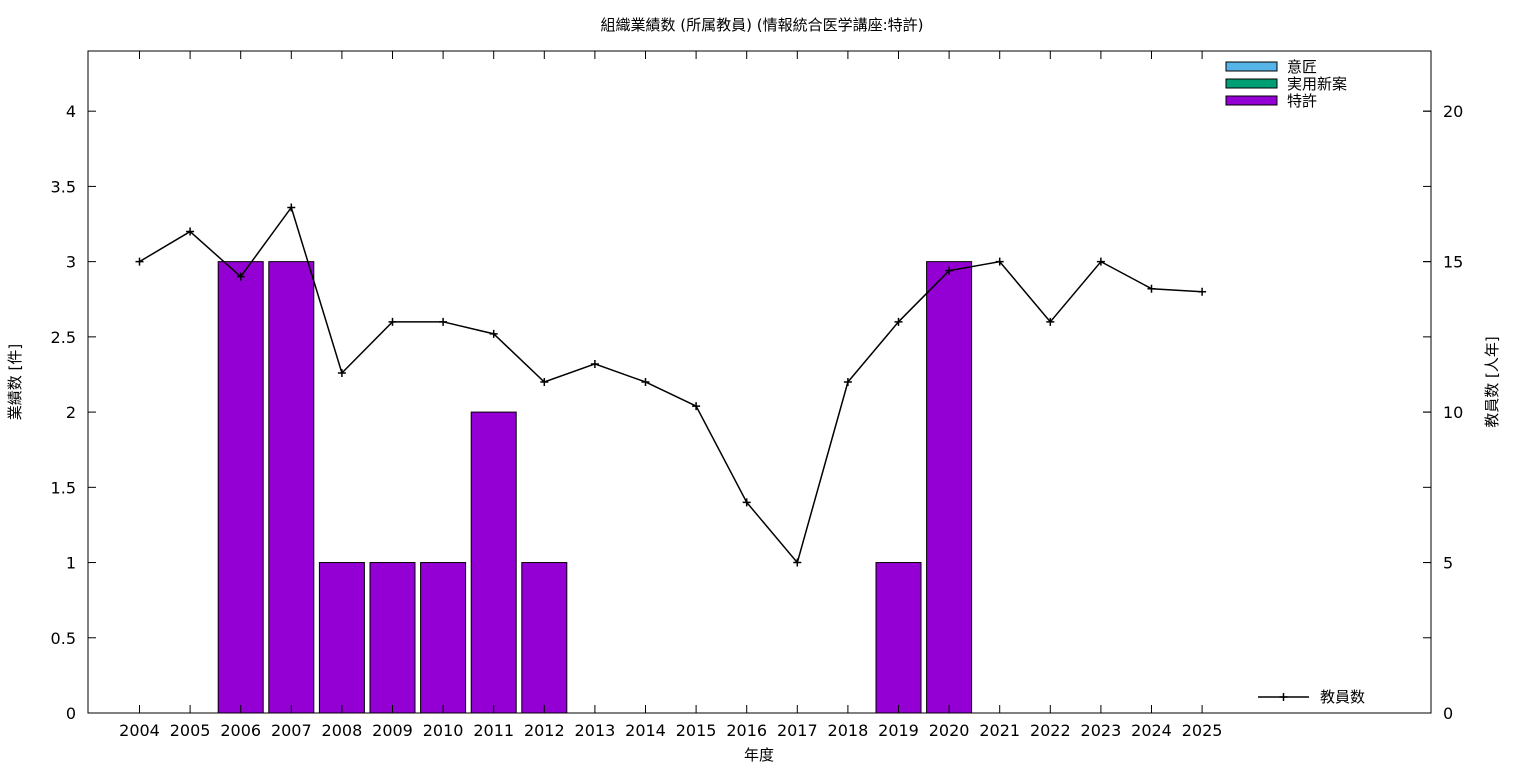 The height and width of the screenshot is (768, 1536). Describe the element at coordinates (1453, 262) in the screenshot. I see `y2-tick-label-3: 15` at that location.